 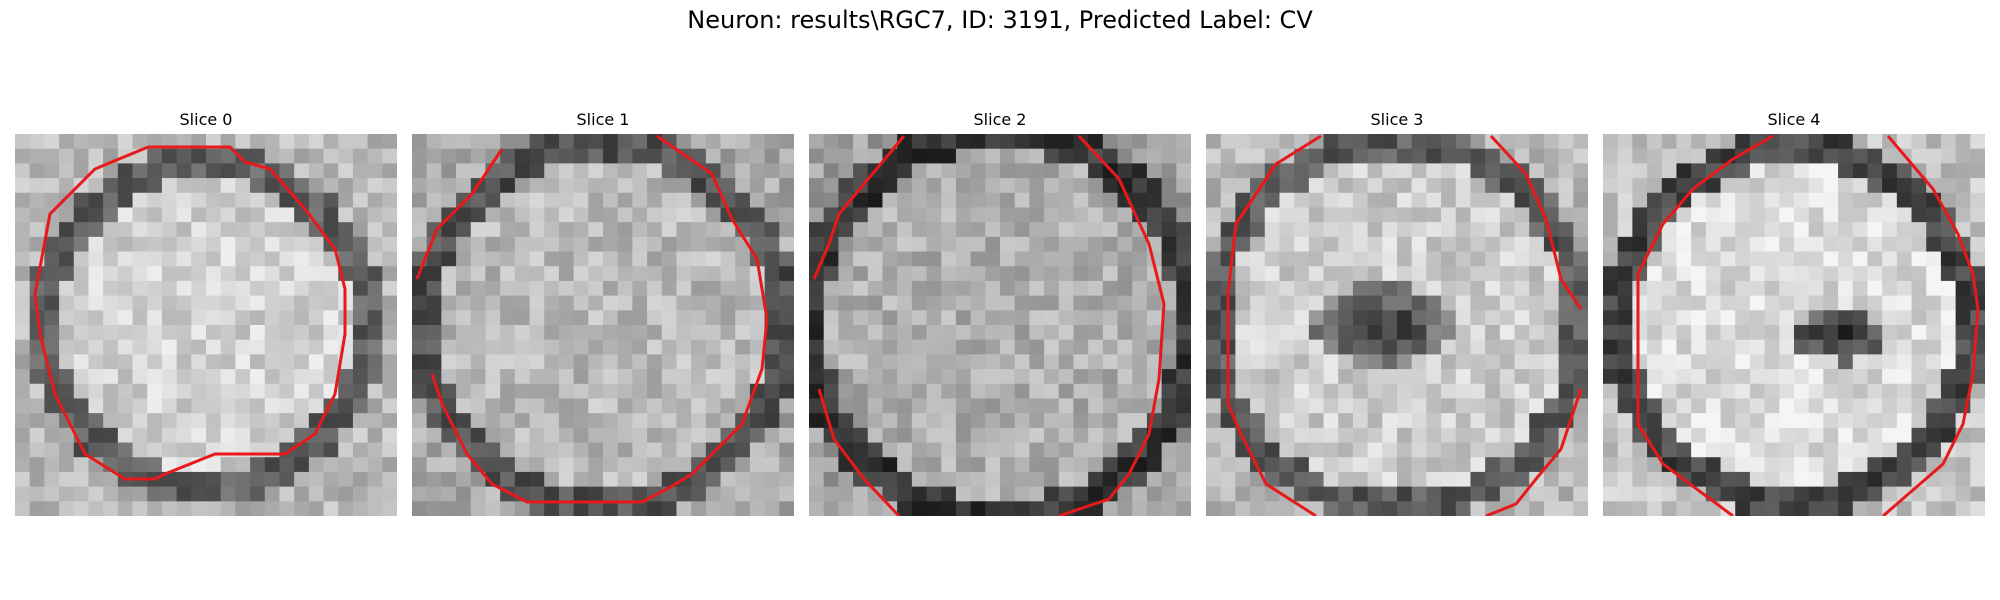 I want to click on slice-title: Slice 2, so click(x=1000, y=119).